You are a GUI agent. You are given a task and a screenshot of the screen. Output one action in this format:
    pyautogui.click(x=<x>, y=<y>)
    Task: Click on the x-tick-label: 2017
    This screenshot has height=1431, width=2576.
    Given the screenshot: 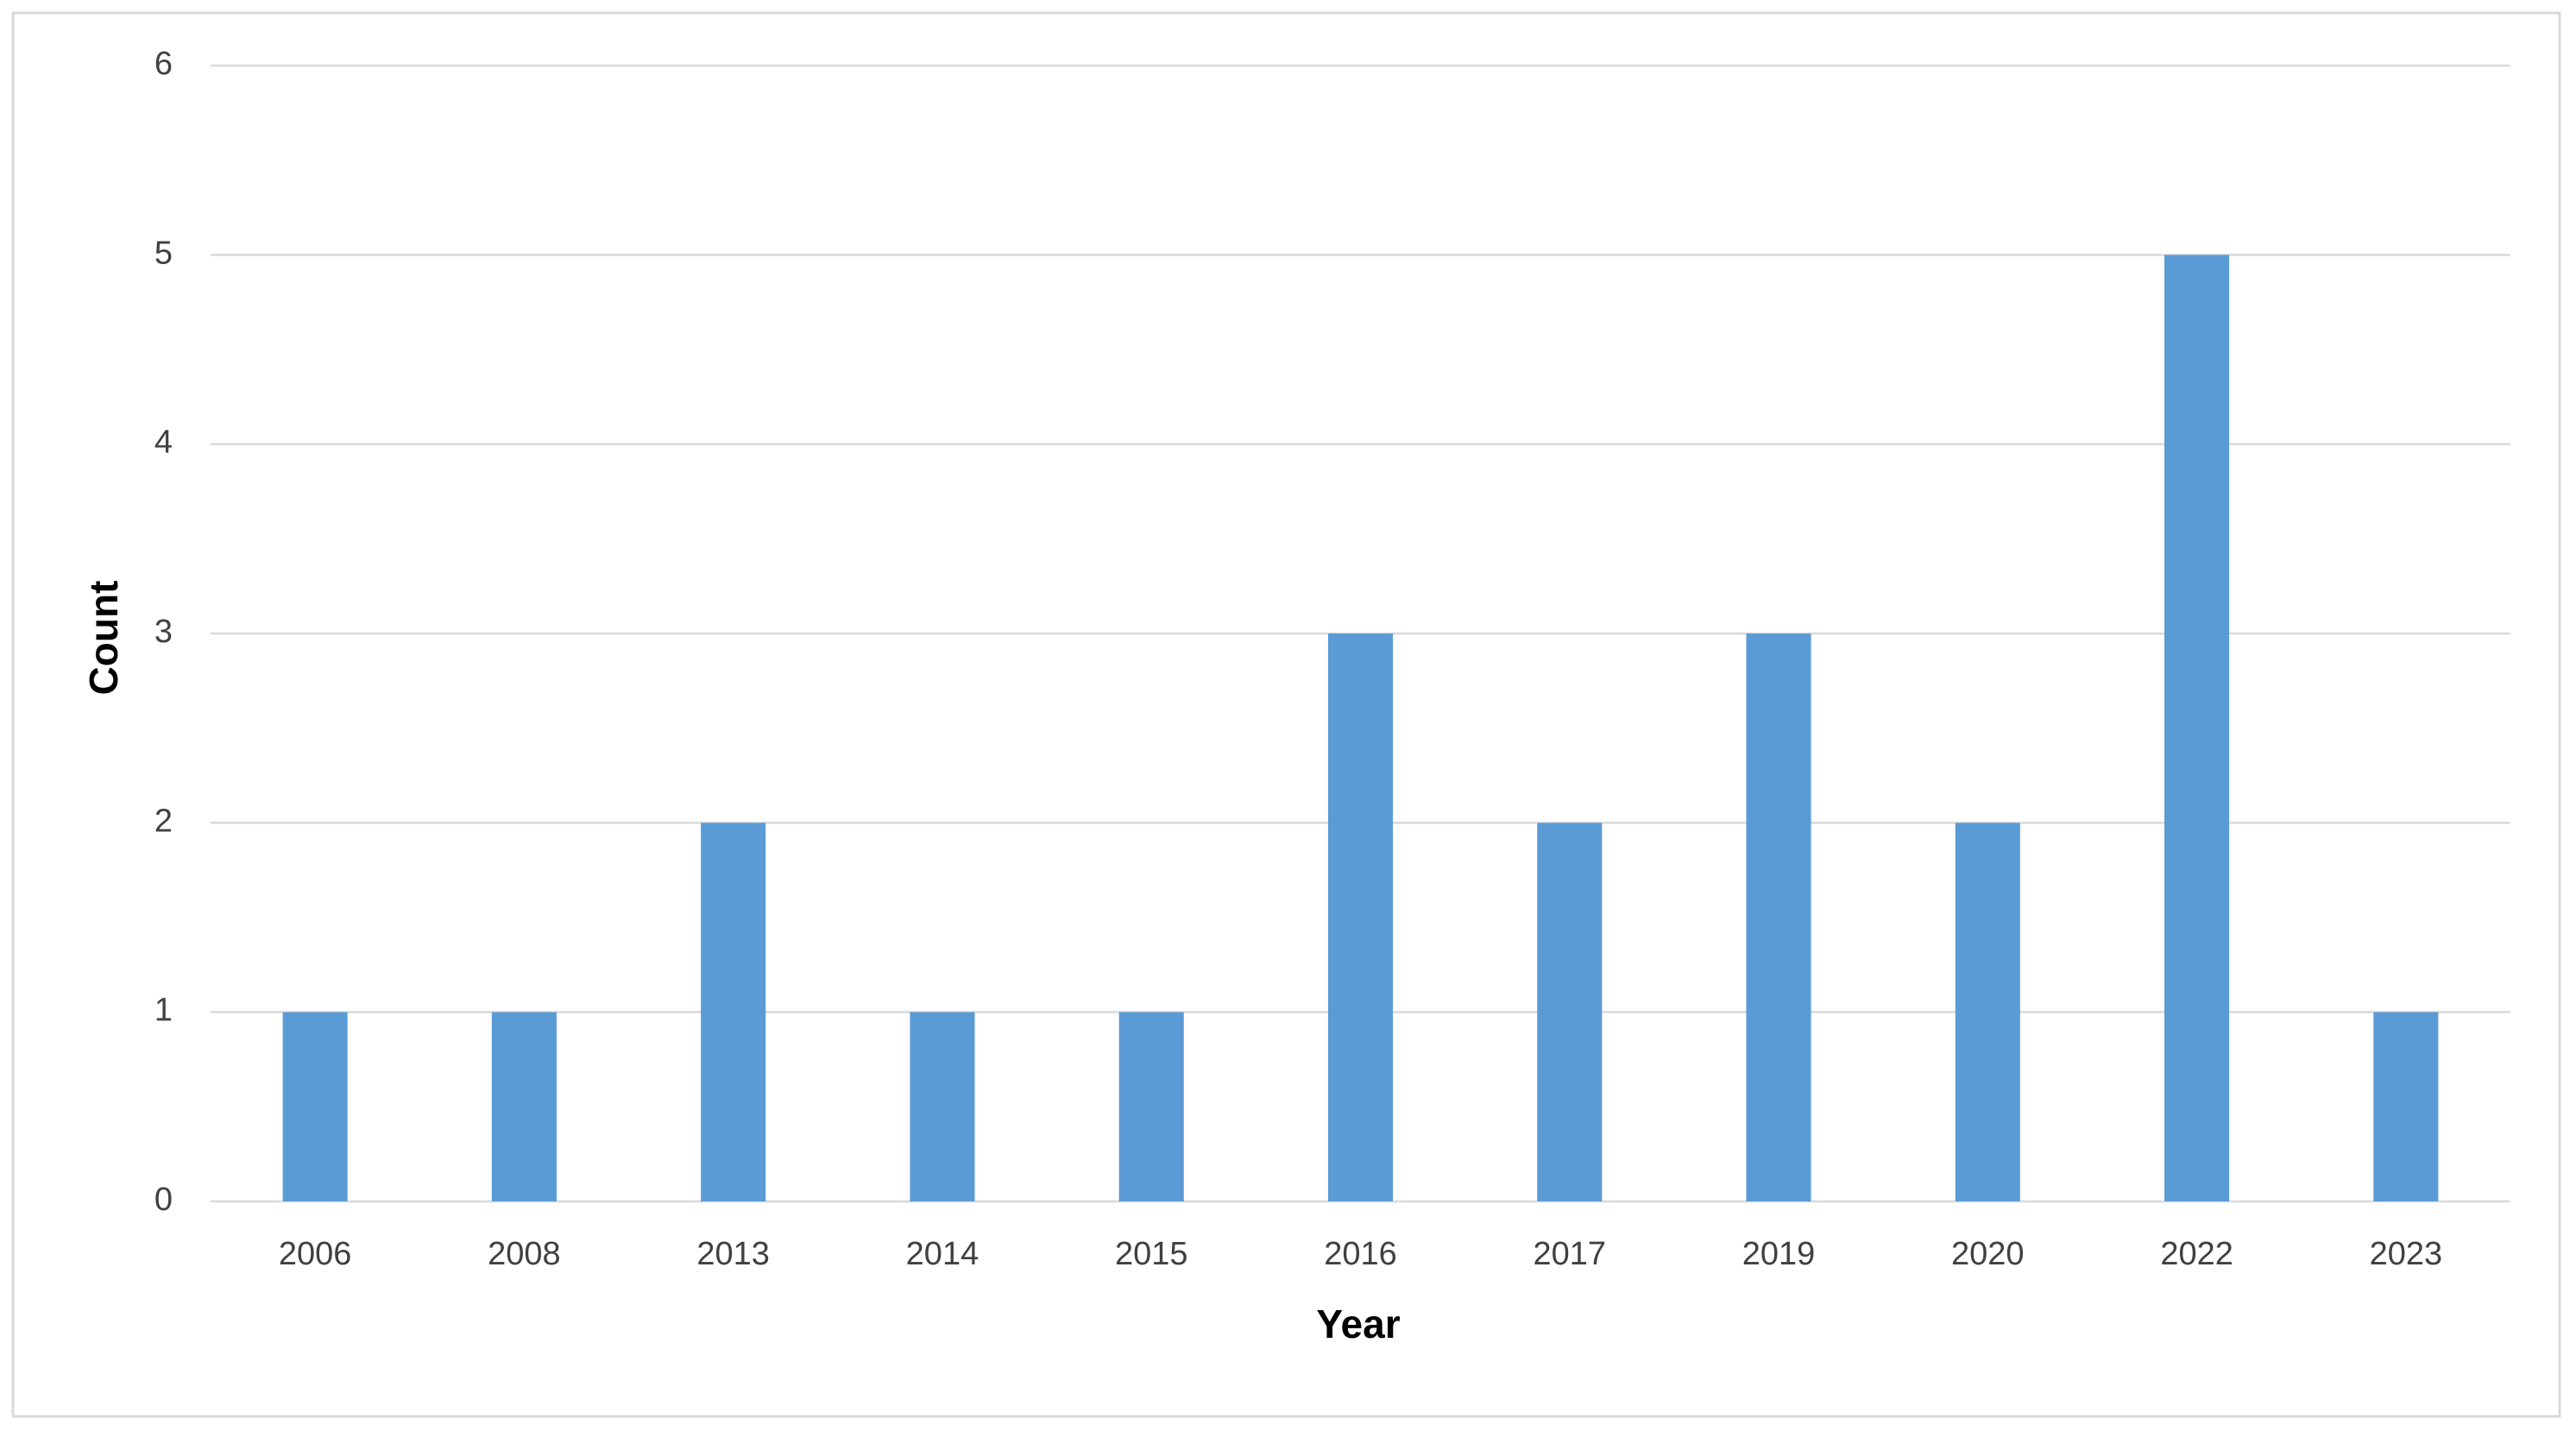 What is the action you would take?
    pyautogui.click(x=1570, y=1254)
    